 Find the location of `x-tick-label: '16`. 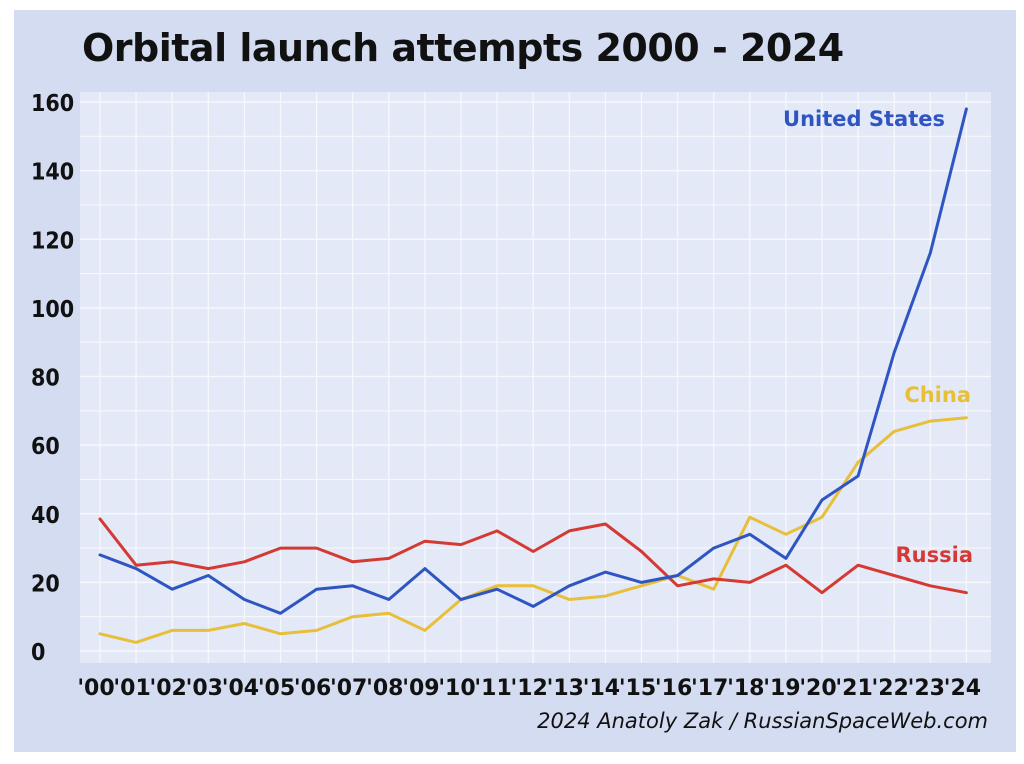

x-tick-label: '16 is located at coordinates (673, 688).